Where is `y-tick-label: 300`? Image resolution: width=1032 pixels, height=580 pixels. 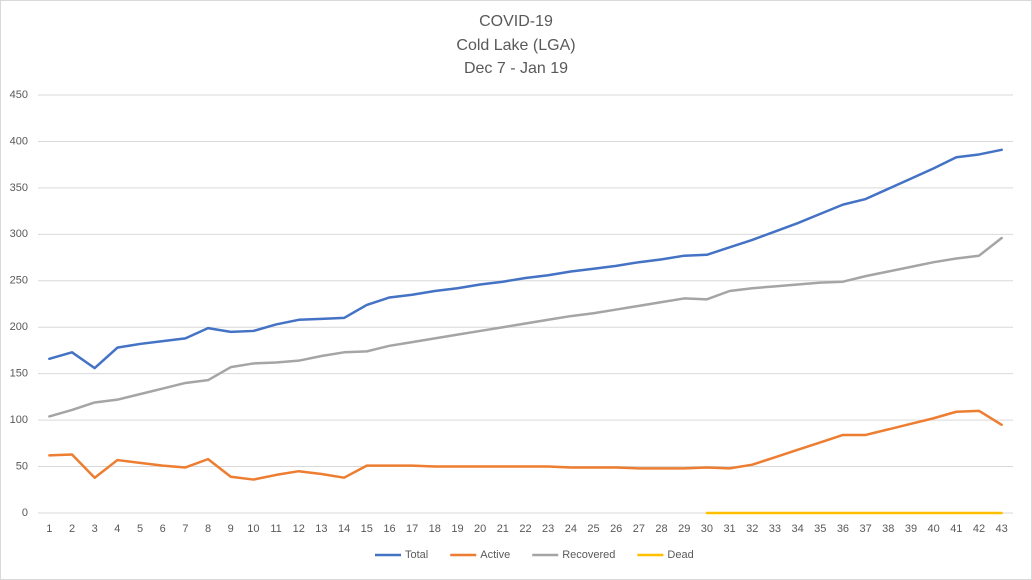 y-tick-label: 300 is located at coordinates (19, 234).